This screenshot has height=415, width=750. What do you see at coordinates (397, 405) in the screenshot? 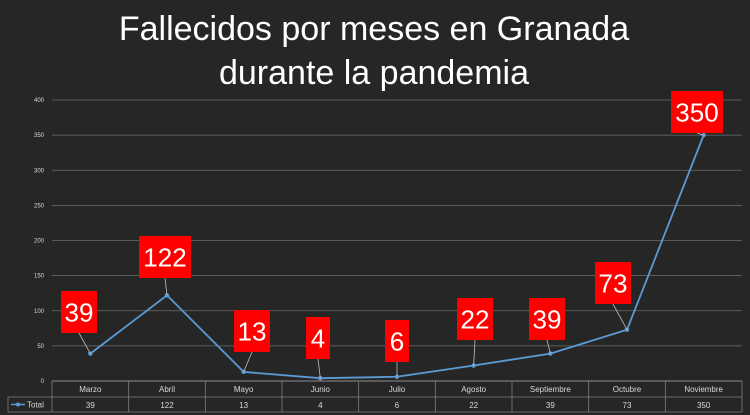
I see `table-value-julio: 6` at bounding box center [397, 405].